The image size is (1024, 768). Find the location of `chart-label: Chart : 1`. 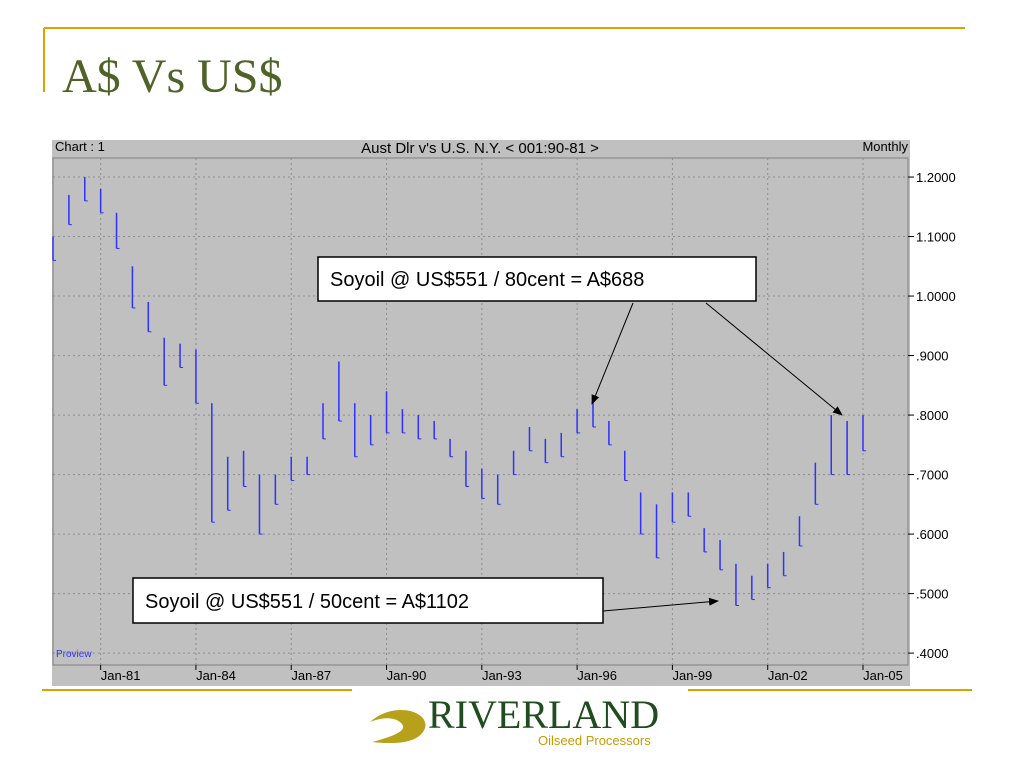

chart-label: Chart : 1 is located at coordinates (80, 146).